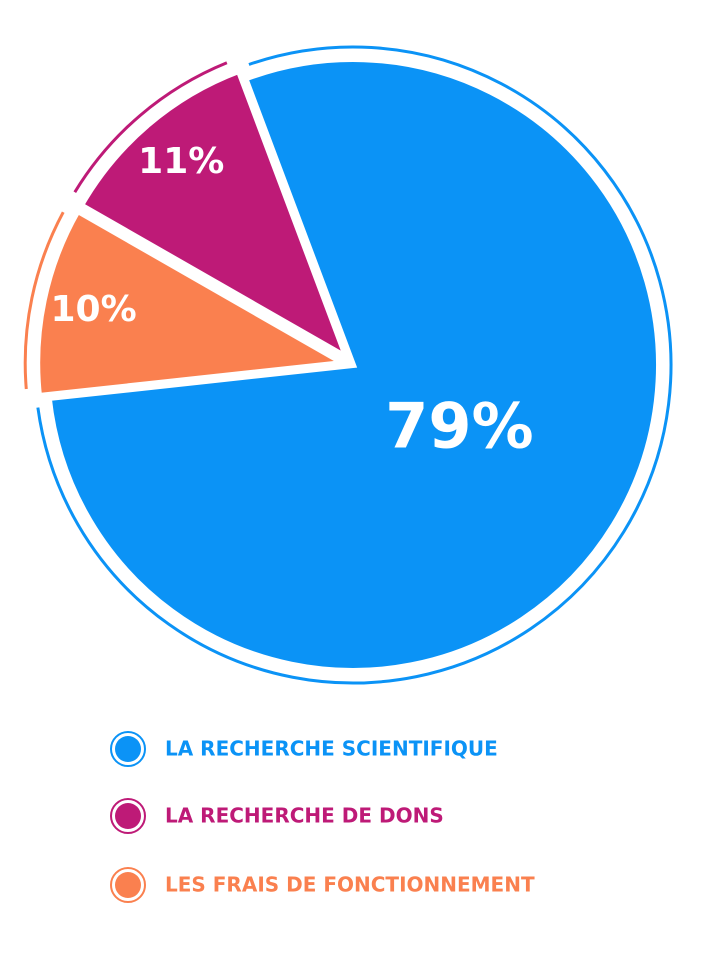 This screenshot has height=970, width=701. What do you see at coordinates (304, 816) in the screenshot?
I see `legend-label: LA RECHERCHE DE DONS` at bounding box center [304, 816].